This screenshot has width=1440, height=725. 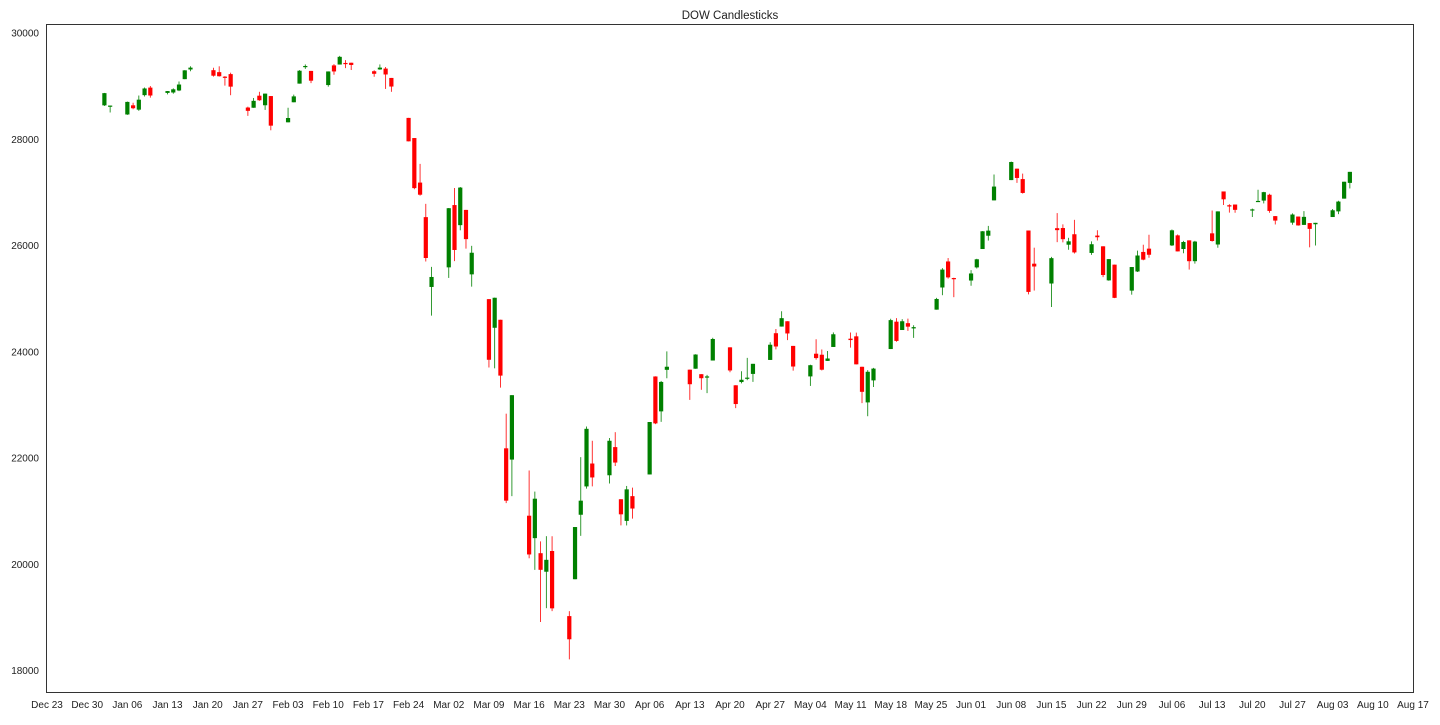 What do you see at coordinates (288, 705) in the screenshot?
I see `x-tick-label: Feb 03` at bounding box center [288, 705].